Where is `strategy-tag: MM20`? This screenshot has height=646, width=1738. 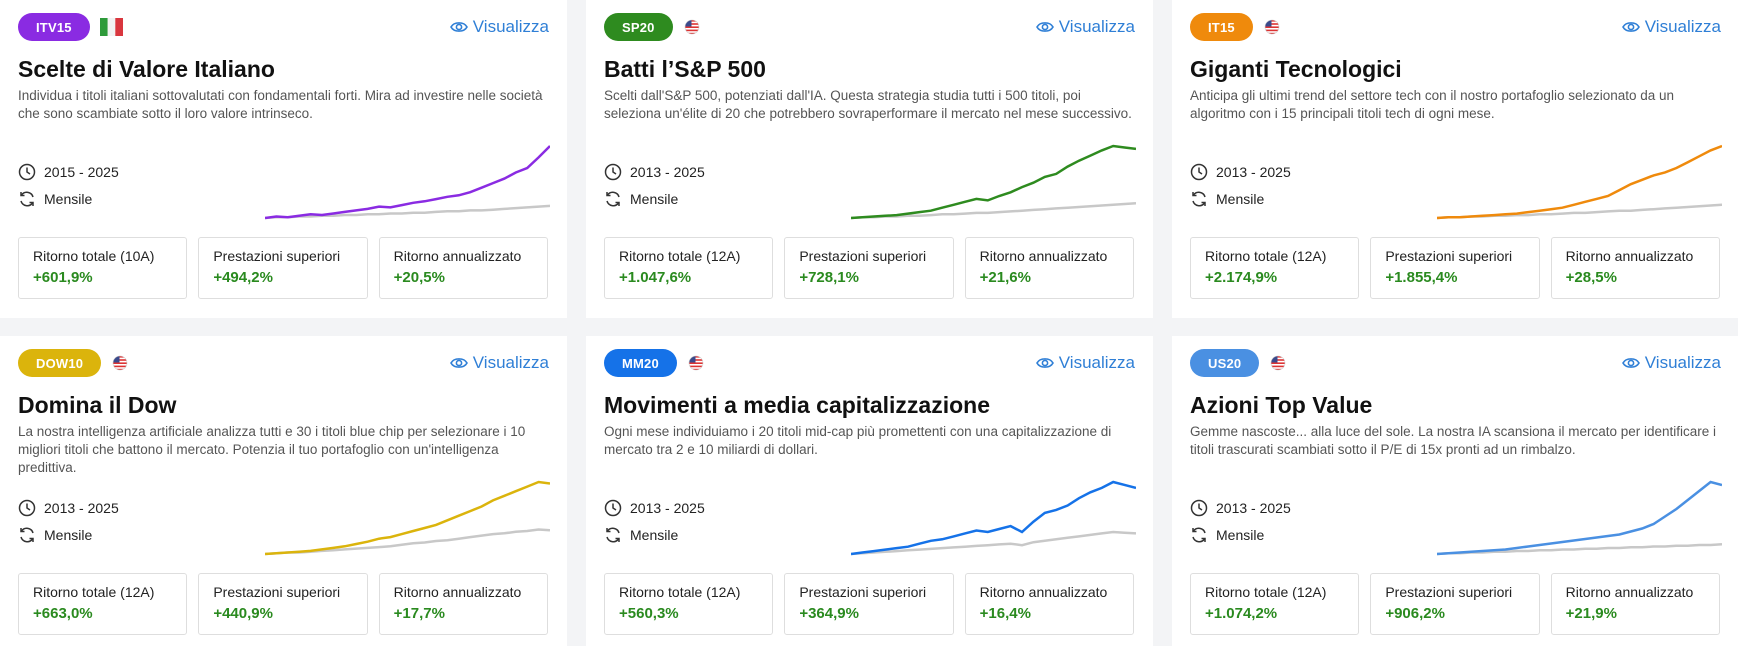 strategy-tag: MM20 is located at coordinates (640, 363).